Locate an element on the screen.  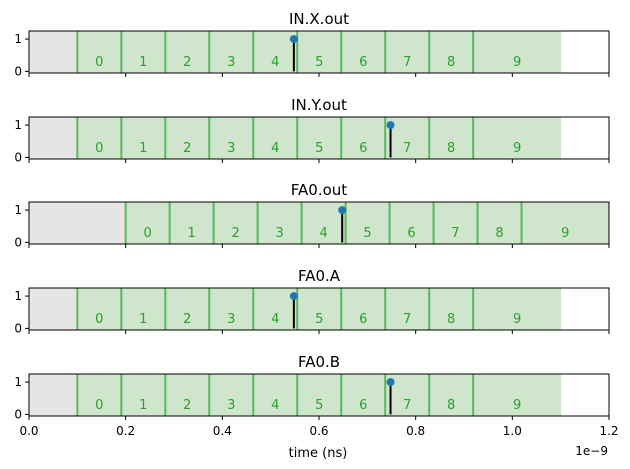
x-axis-label: time (ns) is located at coordinates (318, 453).